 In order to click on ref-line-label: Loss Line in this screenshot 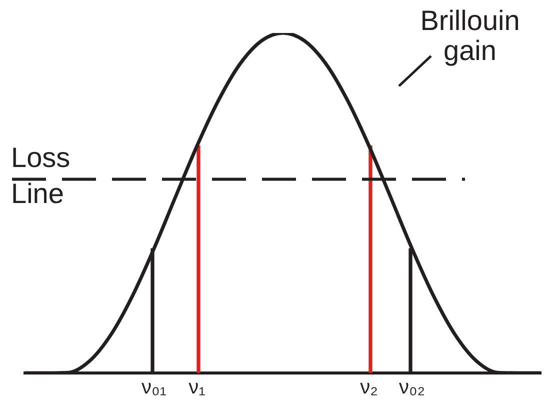, I will do `click(40, 176)`.